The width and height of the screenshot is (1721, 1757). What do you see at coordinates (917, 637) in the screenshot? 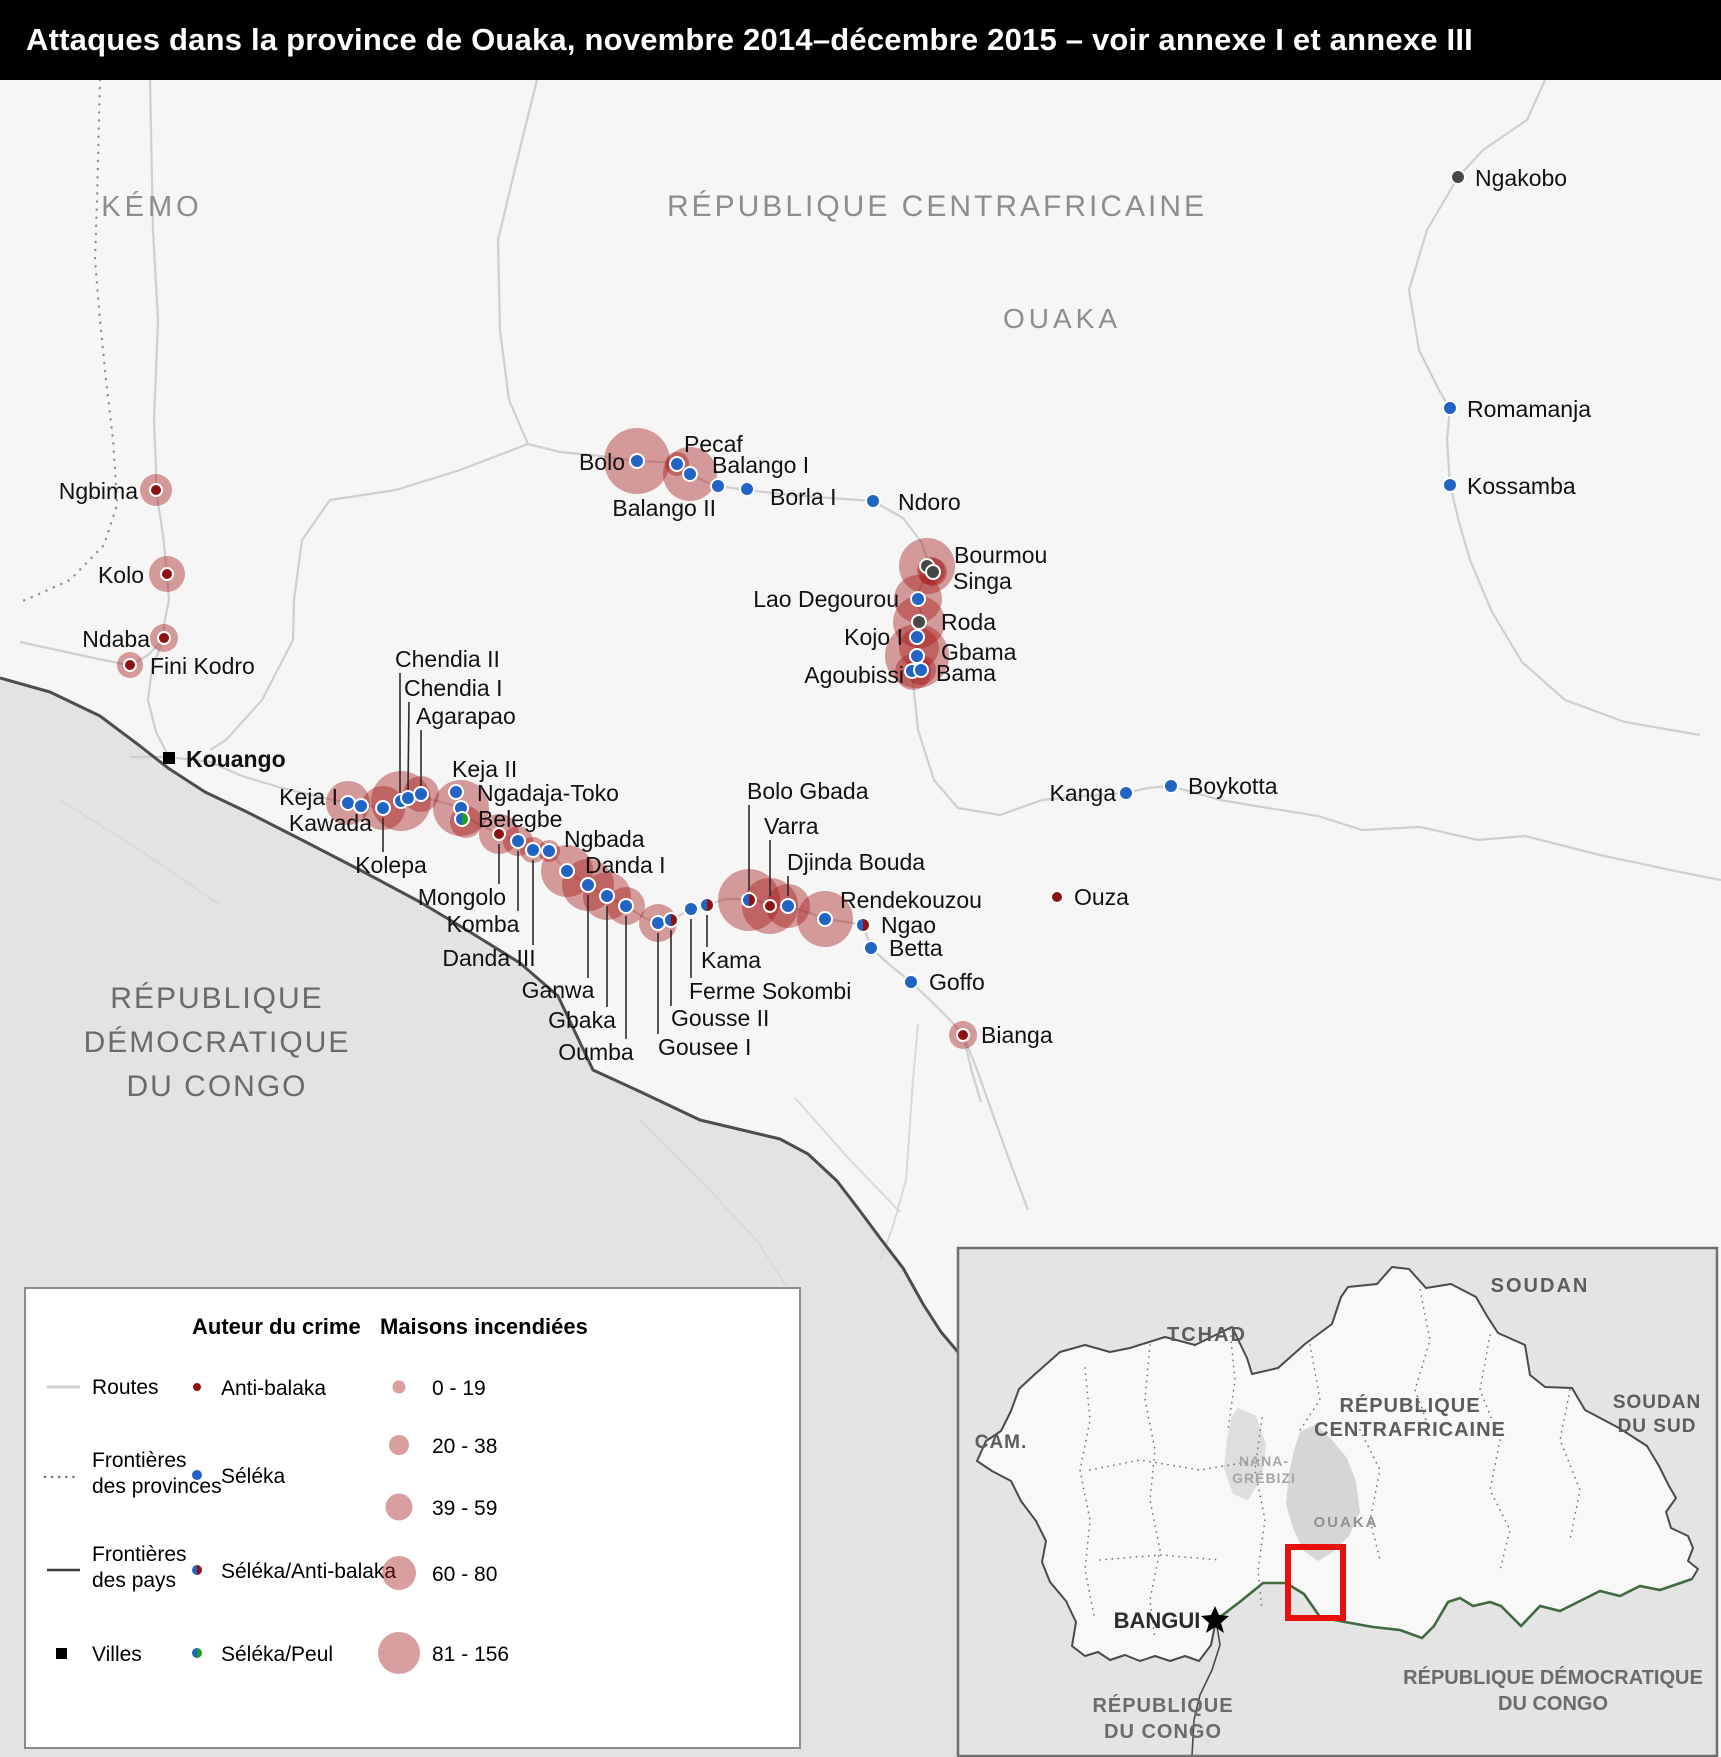
I see `place-kojo-i-dot` at bounding box center [917, 637].